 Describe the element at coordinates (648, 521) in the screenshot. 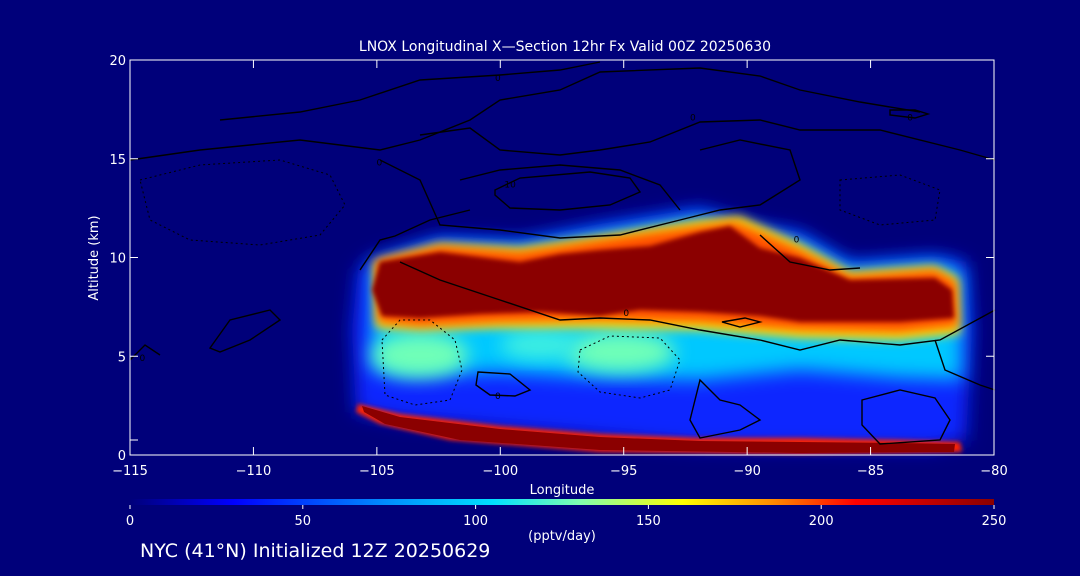

I see `colorbar-tick-label: 150` at that location.